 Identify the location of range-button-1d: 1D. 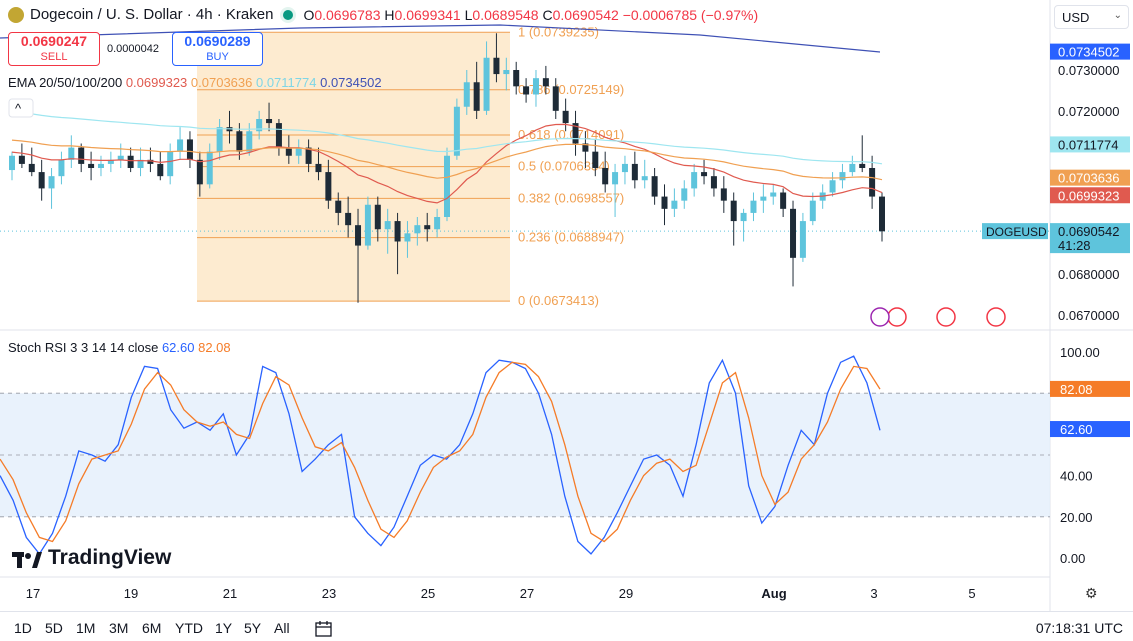
(23, 628).